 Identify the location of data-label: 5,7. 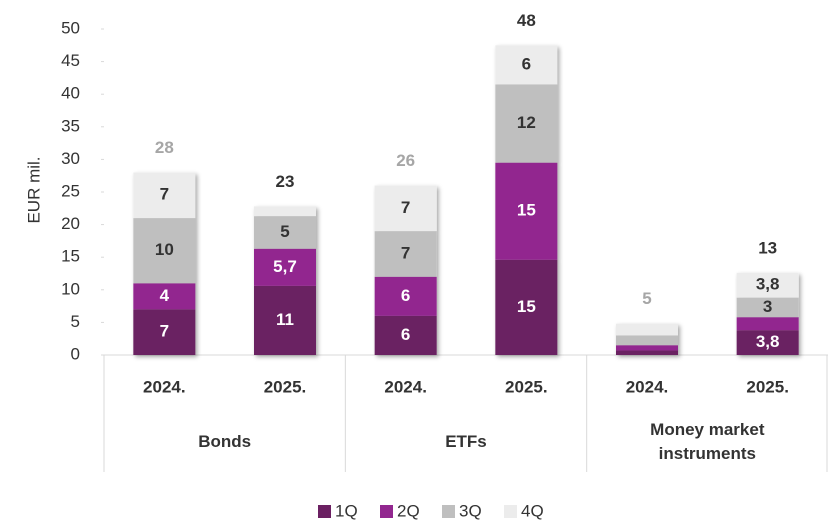
(285, 266).